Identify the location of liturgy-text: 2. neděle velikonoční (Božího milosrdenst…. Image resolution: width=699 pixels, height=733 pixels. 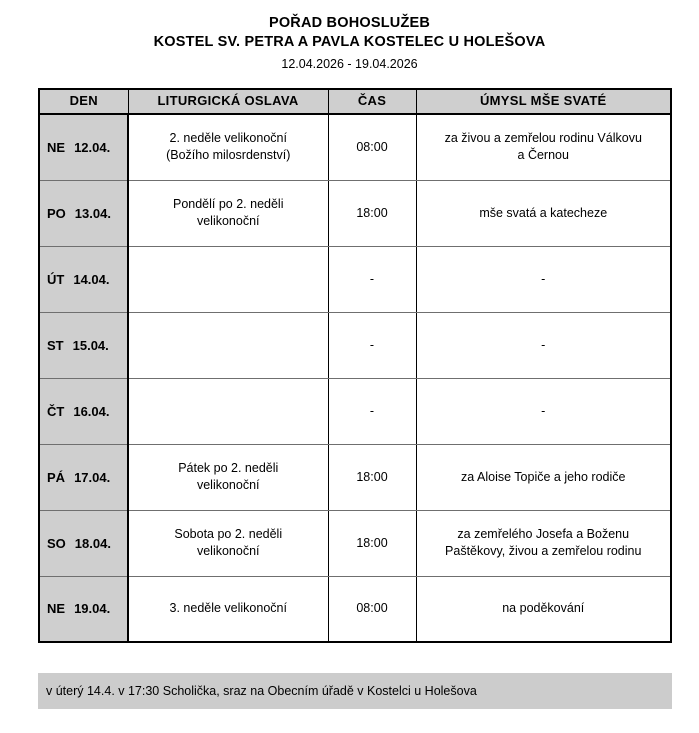
(228, 147).